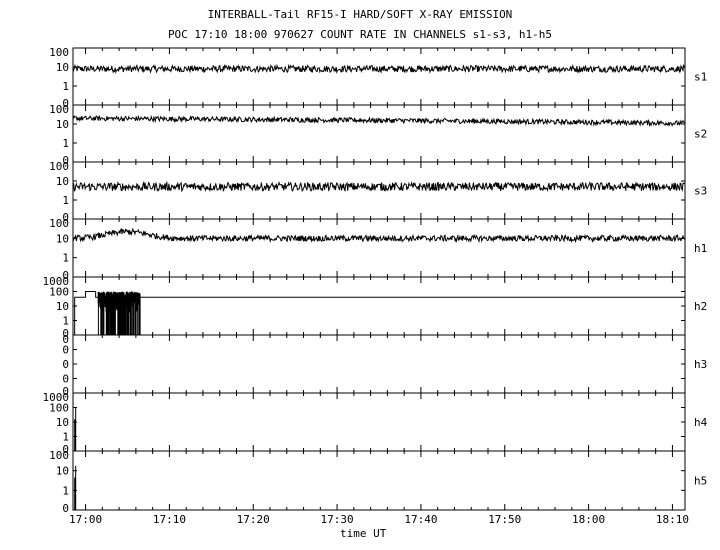 The width and height of the screenshot is (720, 550). What do you see at coordinates (65, 86) in the screenshot?
I see `y-tick-label-s1: 1` at bounding box center [65, 86].